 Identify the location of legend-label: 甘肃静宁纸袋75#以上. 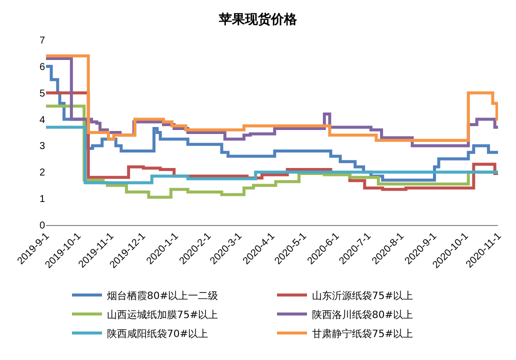
(363, 334).